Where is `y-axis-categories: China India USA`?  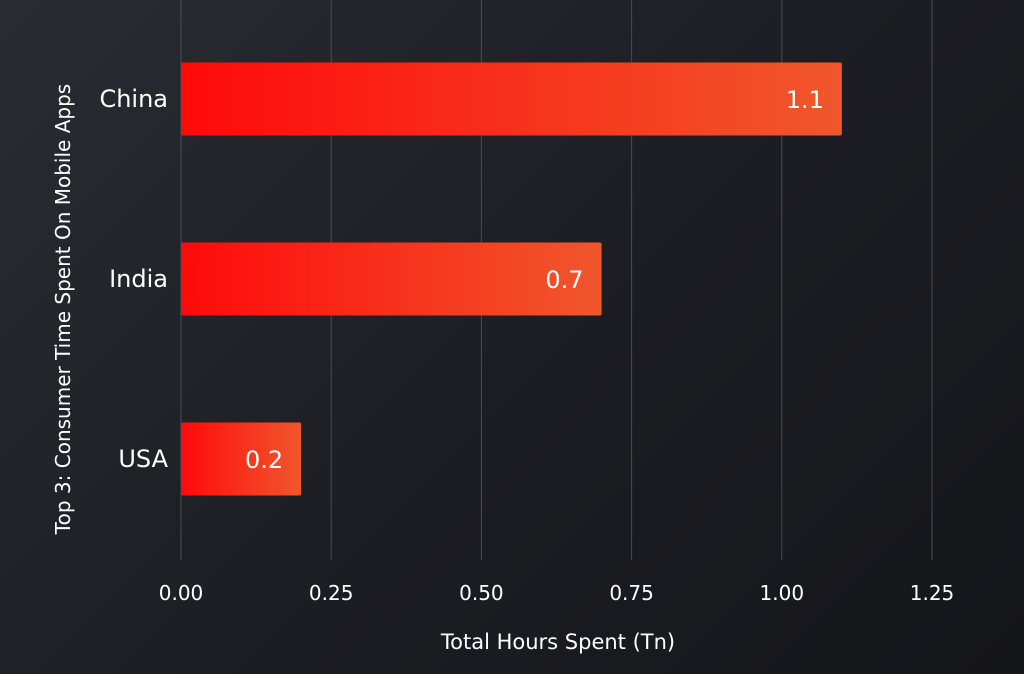 y-axis-categories: China India USA is located at coordinates (133, 279).